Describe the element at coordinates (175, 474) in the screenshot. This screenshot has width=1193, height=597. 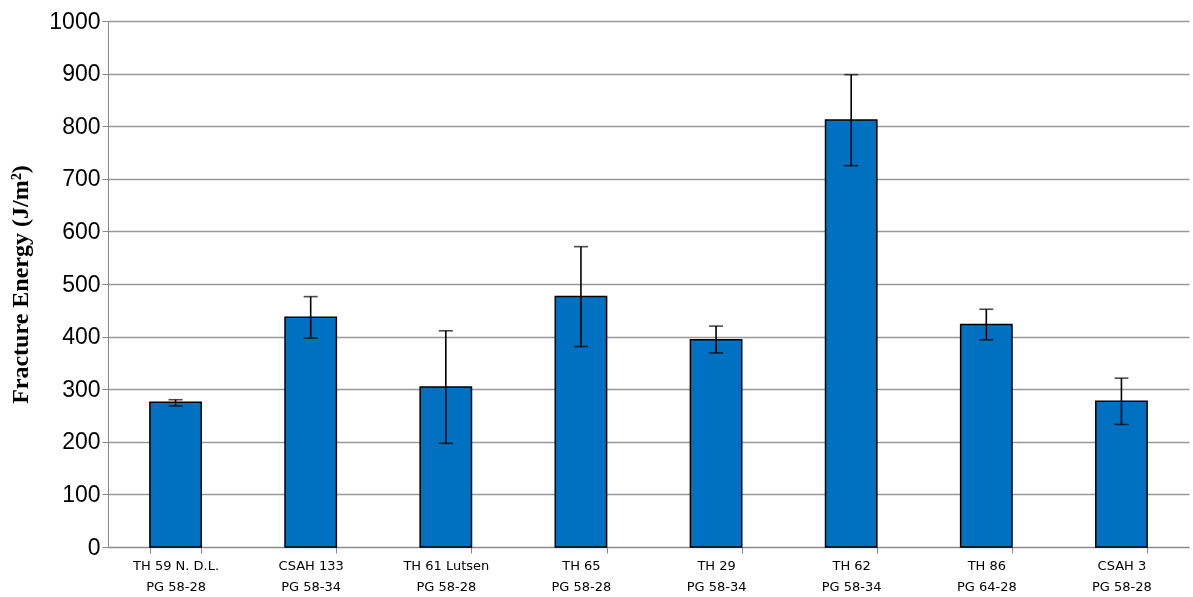
I see `bar` at that location.